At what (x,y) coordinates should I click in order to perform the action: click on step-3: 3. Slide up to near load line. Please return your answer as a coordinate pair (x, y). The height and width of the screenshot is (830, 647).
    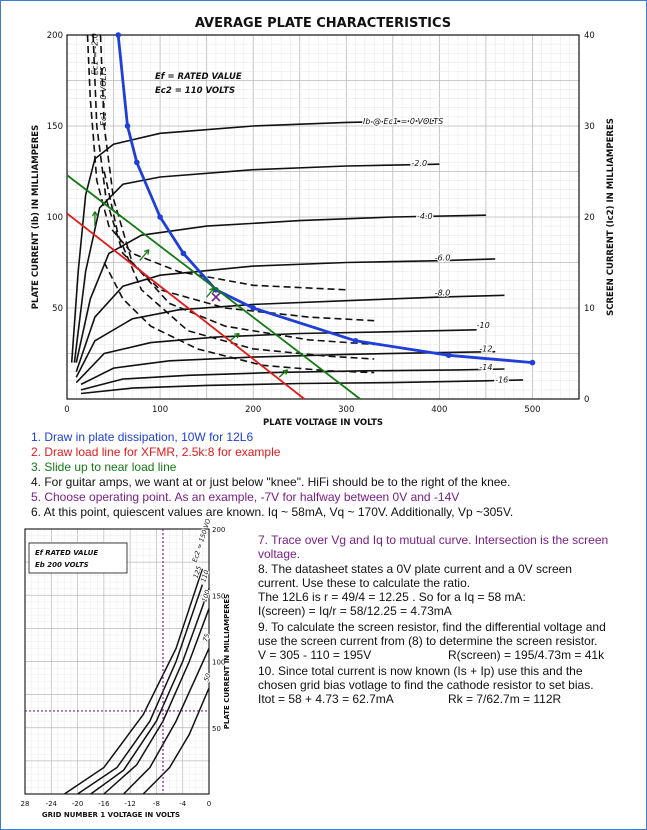
    Looking at the image, I should click on (104, 467).